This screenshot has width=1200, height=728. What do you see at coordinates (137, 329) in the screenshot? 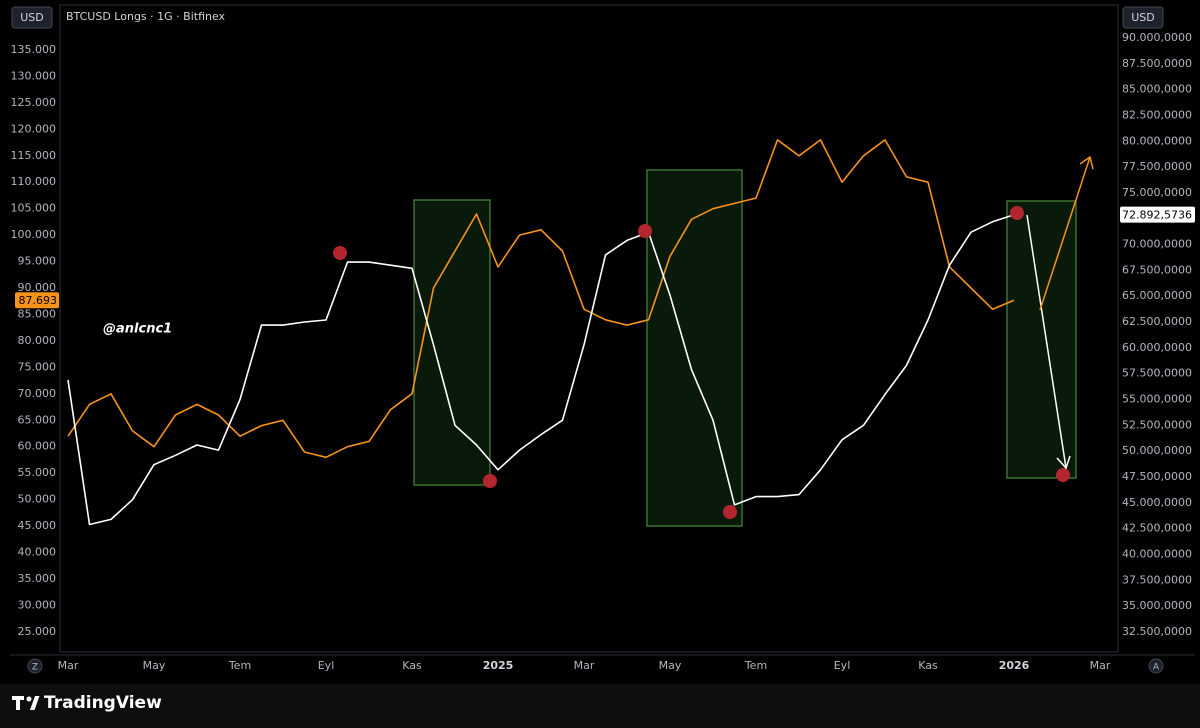
I see `watermark: @anlcnc1` at bounding box center [137, 329].